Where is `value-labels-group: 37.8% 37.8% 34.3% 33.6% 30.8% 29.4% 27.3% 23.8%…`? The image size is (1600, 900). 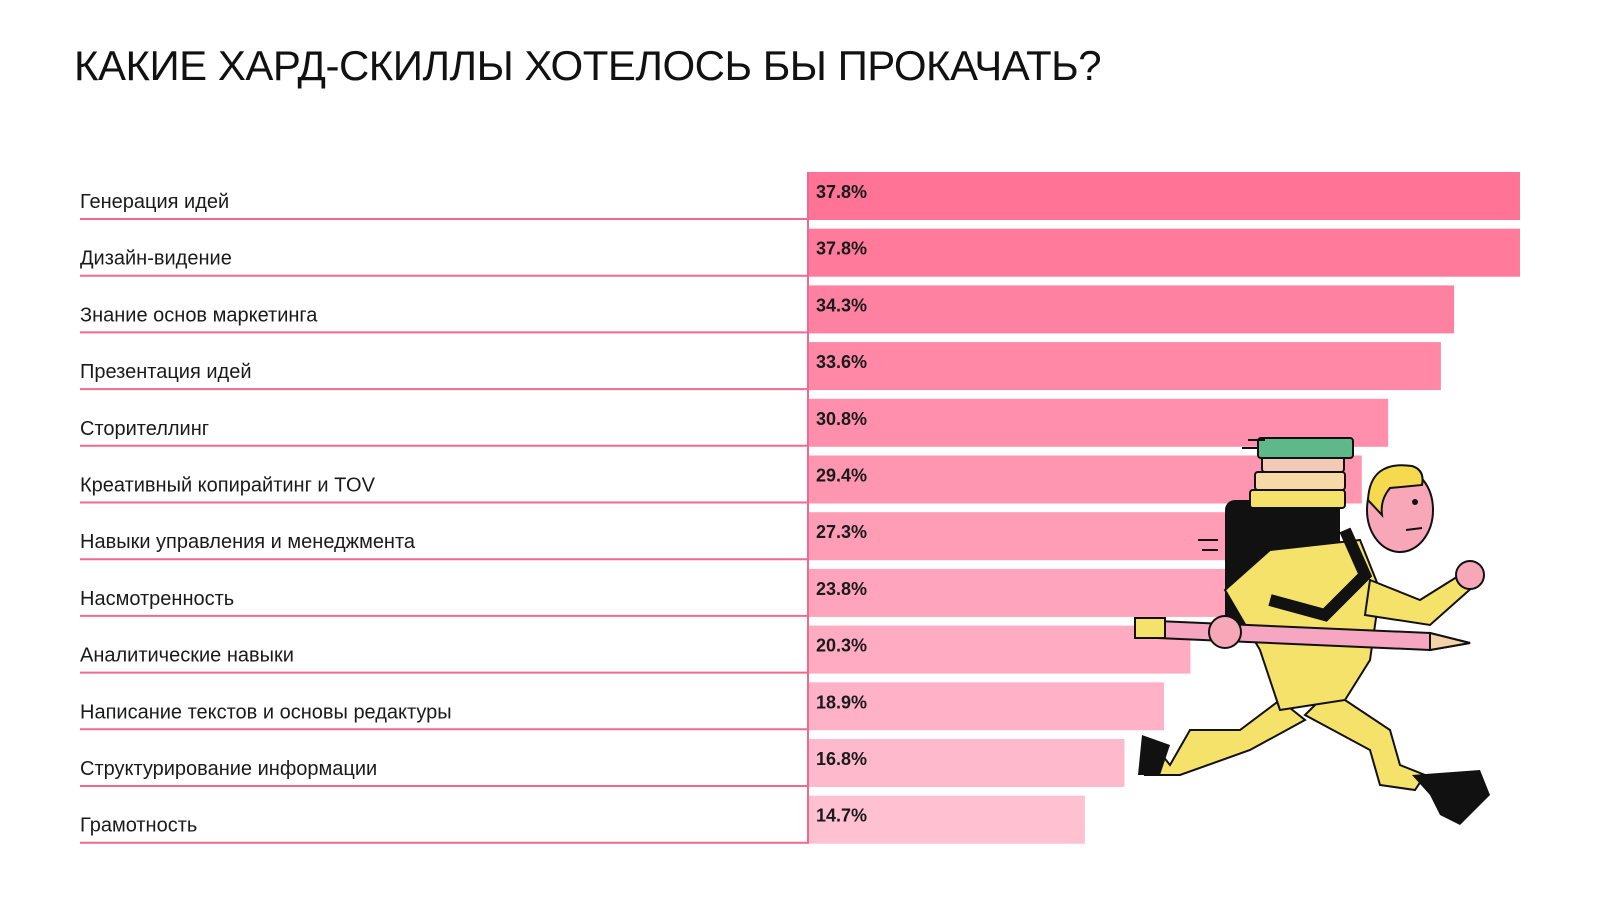 value-labels-group: 37.8% 37.8% 34.3% 33.6% 30.8% 29.4% 27.3% 23.8%… is located at coordinates (841, 504).